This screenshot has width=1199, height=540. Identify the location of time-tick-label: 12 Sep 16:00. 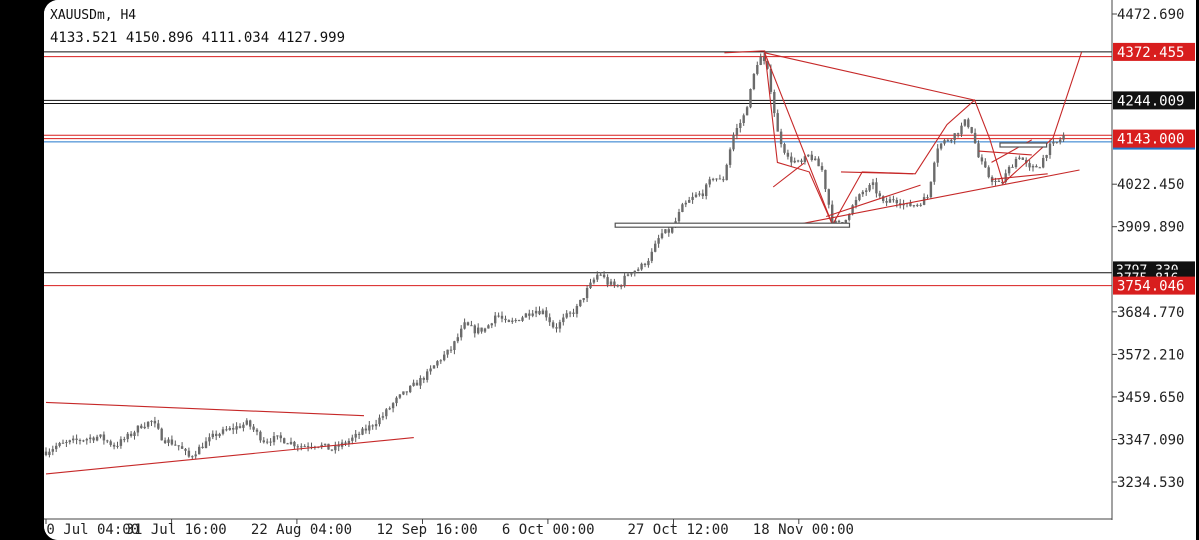
(427, 530).